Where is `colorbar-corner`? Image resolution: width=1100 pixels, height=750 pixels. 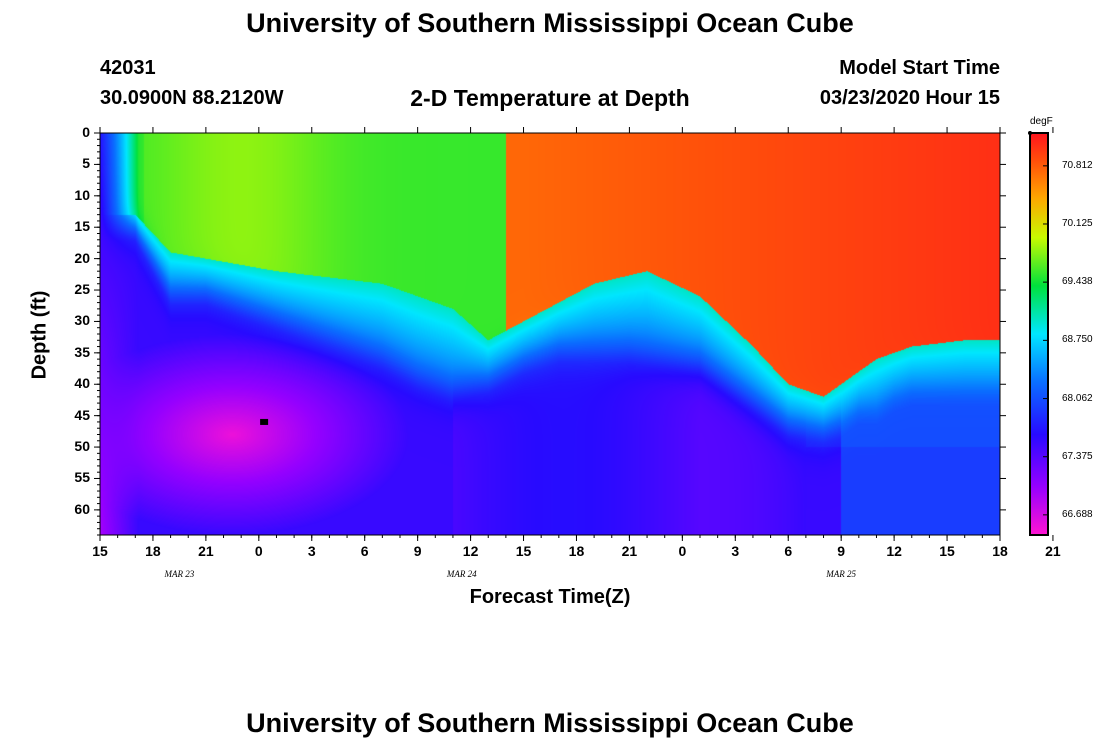 colorbar-corner is located at coordinates (1030, 133).